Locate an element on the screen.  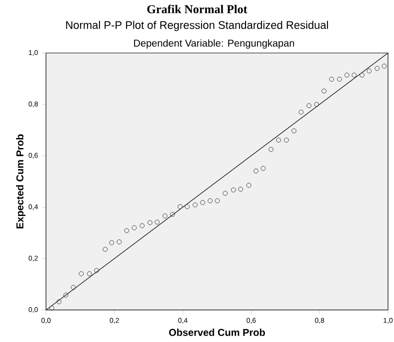
chart-subtitle: Normal P-P Plot of Regression Standardized Residual is located at coordinates (197, 26).